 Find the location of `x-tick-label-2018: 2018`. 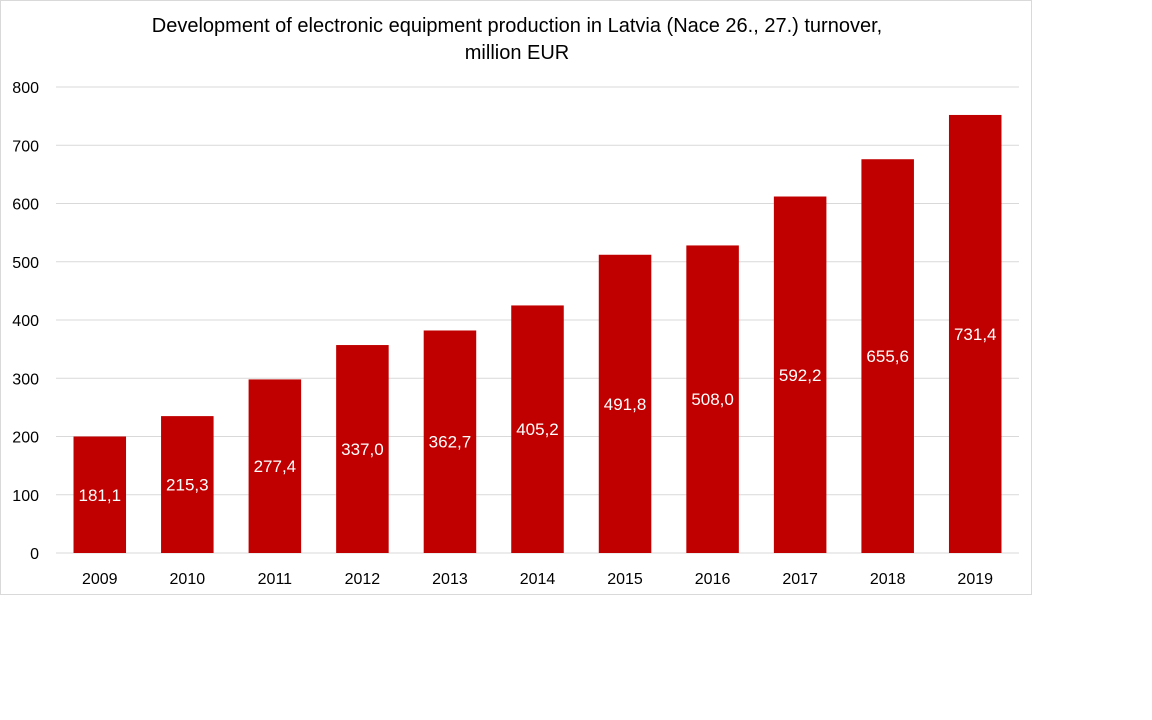

x-tick-label-2018: 2018 is located at coordinates (888, 579).